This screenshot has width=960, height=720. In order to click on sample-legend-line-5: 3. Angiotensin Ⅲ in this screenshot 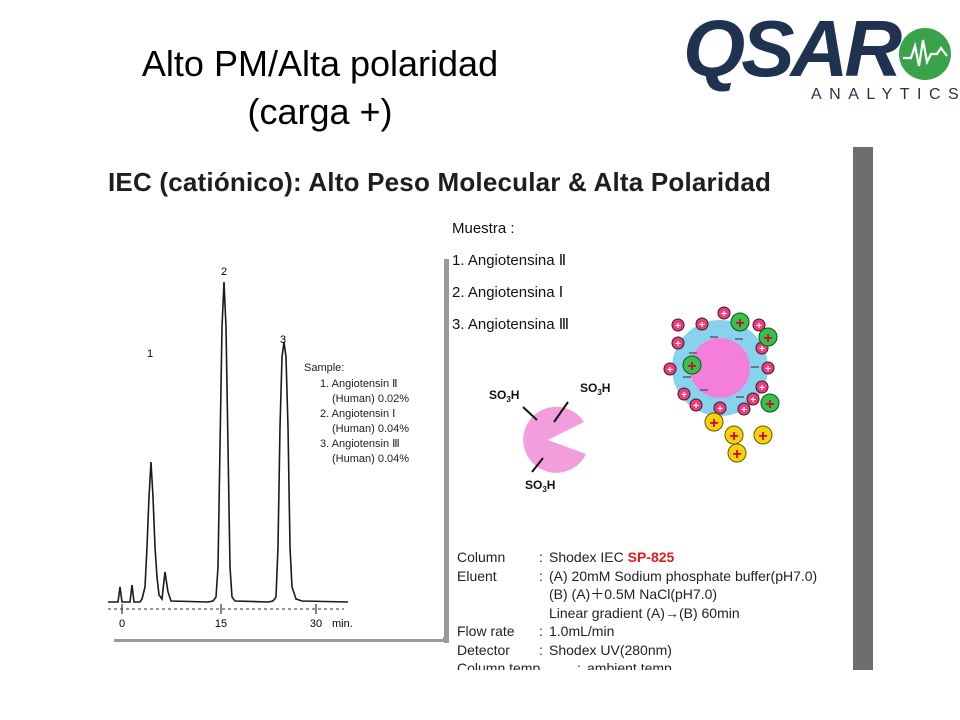, I will do `click(360, 444)`.